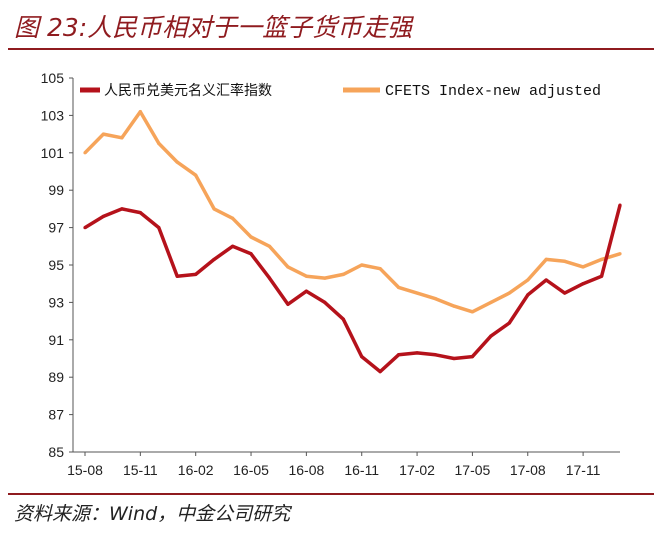 The height and width of the screenshot is (533, 668). I want to click on y-tick-label: 85, so click(56, 452).